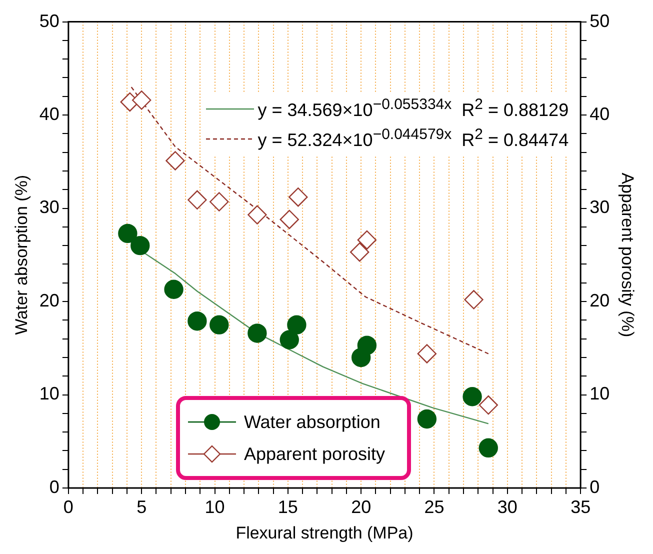 This screenshot has height=554, width=653. I want to click on legend-label: y = 52.324×10$^{−0.044579x}$ R$^{2}$ = 0.84474, so click(413, 139).